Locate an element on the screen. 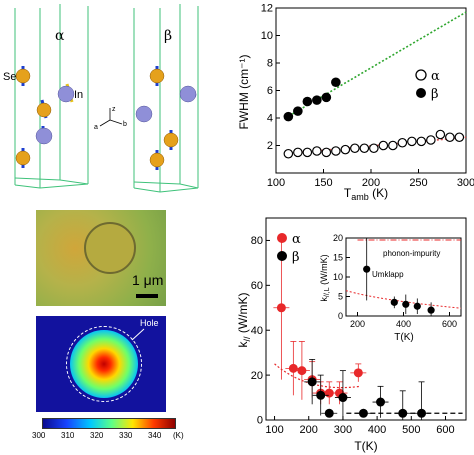  k-y-tick-label: 0 is located at coordinates (260, 421).